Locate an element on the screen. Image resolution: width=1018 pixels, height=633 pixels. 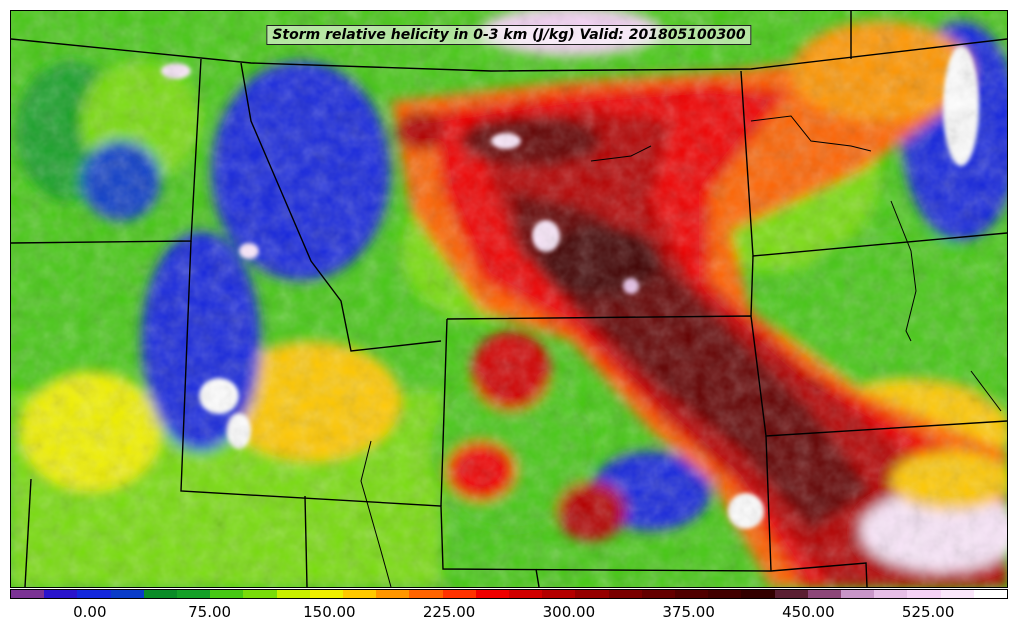
colorbar-tick-label: 0.00 is located at coordinates (90, 612).